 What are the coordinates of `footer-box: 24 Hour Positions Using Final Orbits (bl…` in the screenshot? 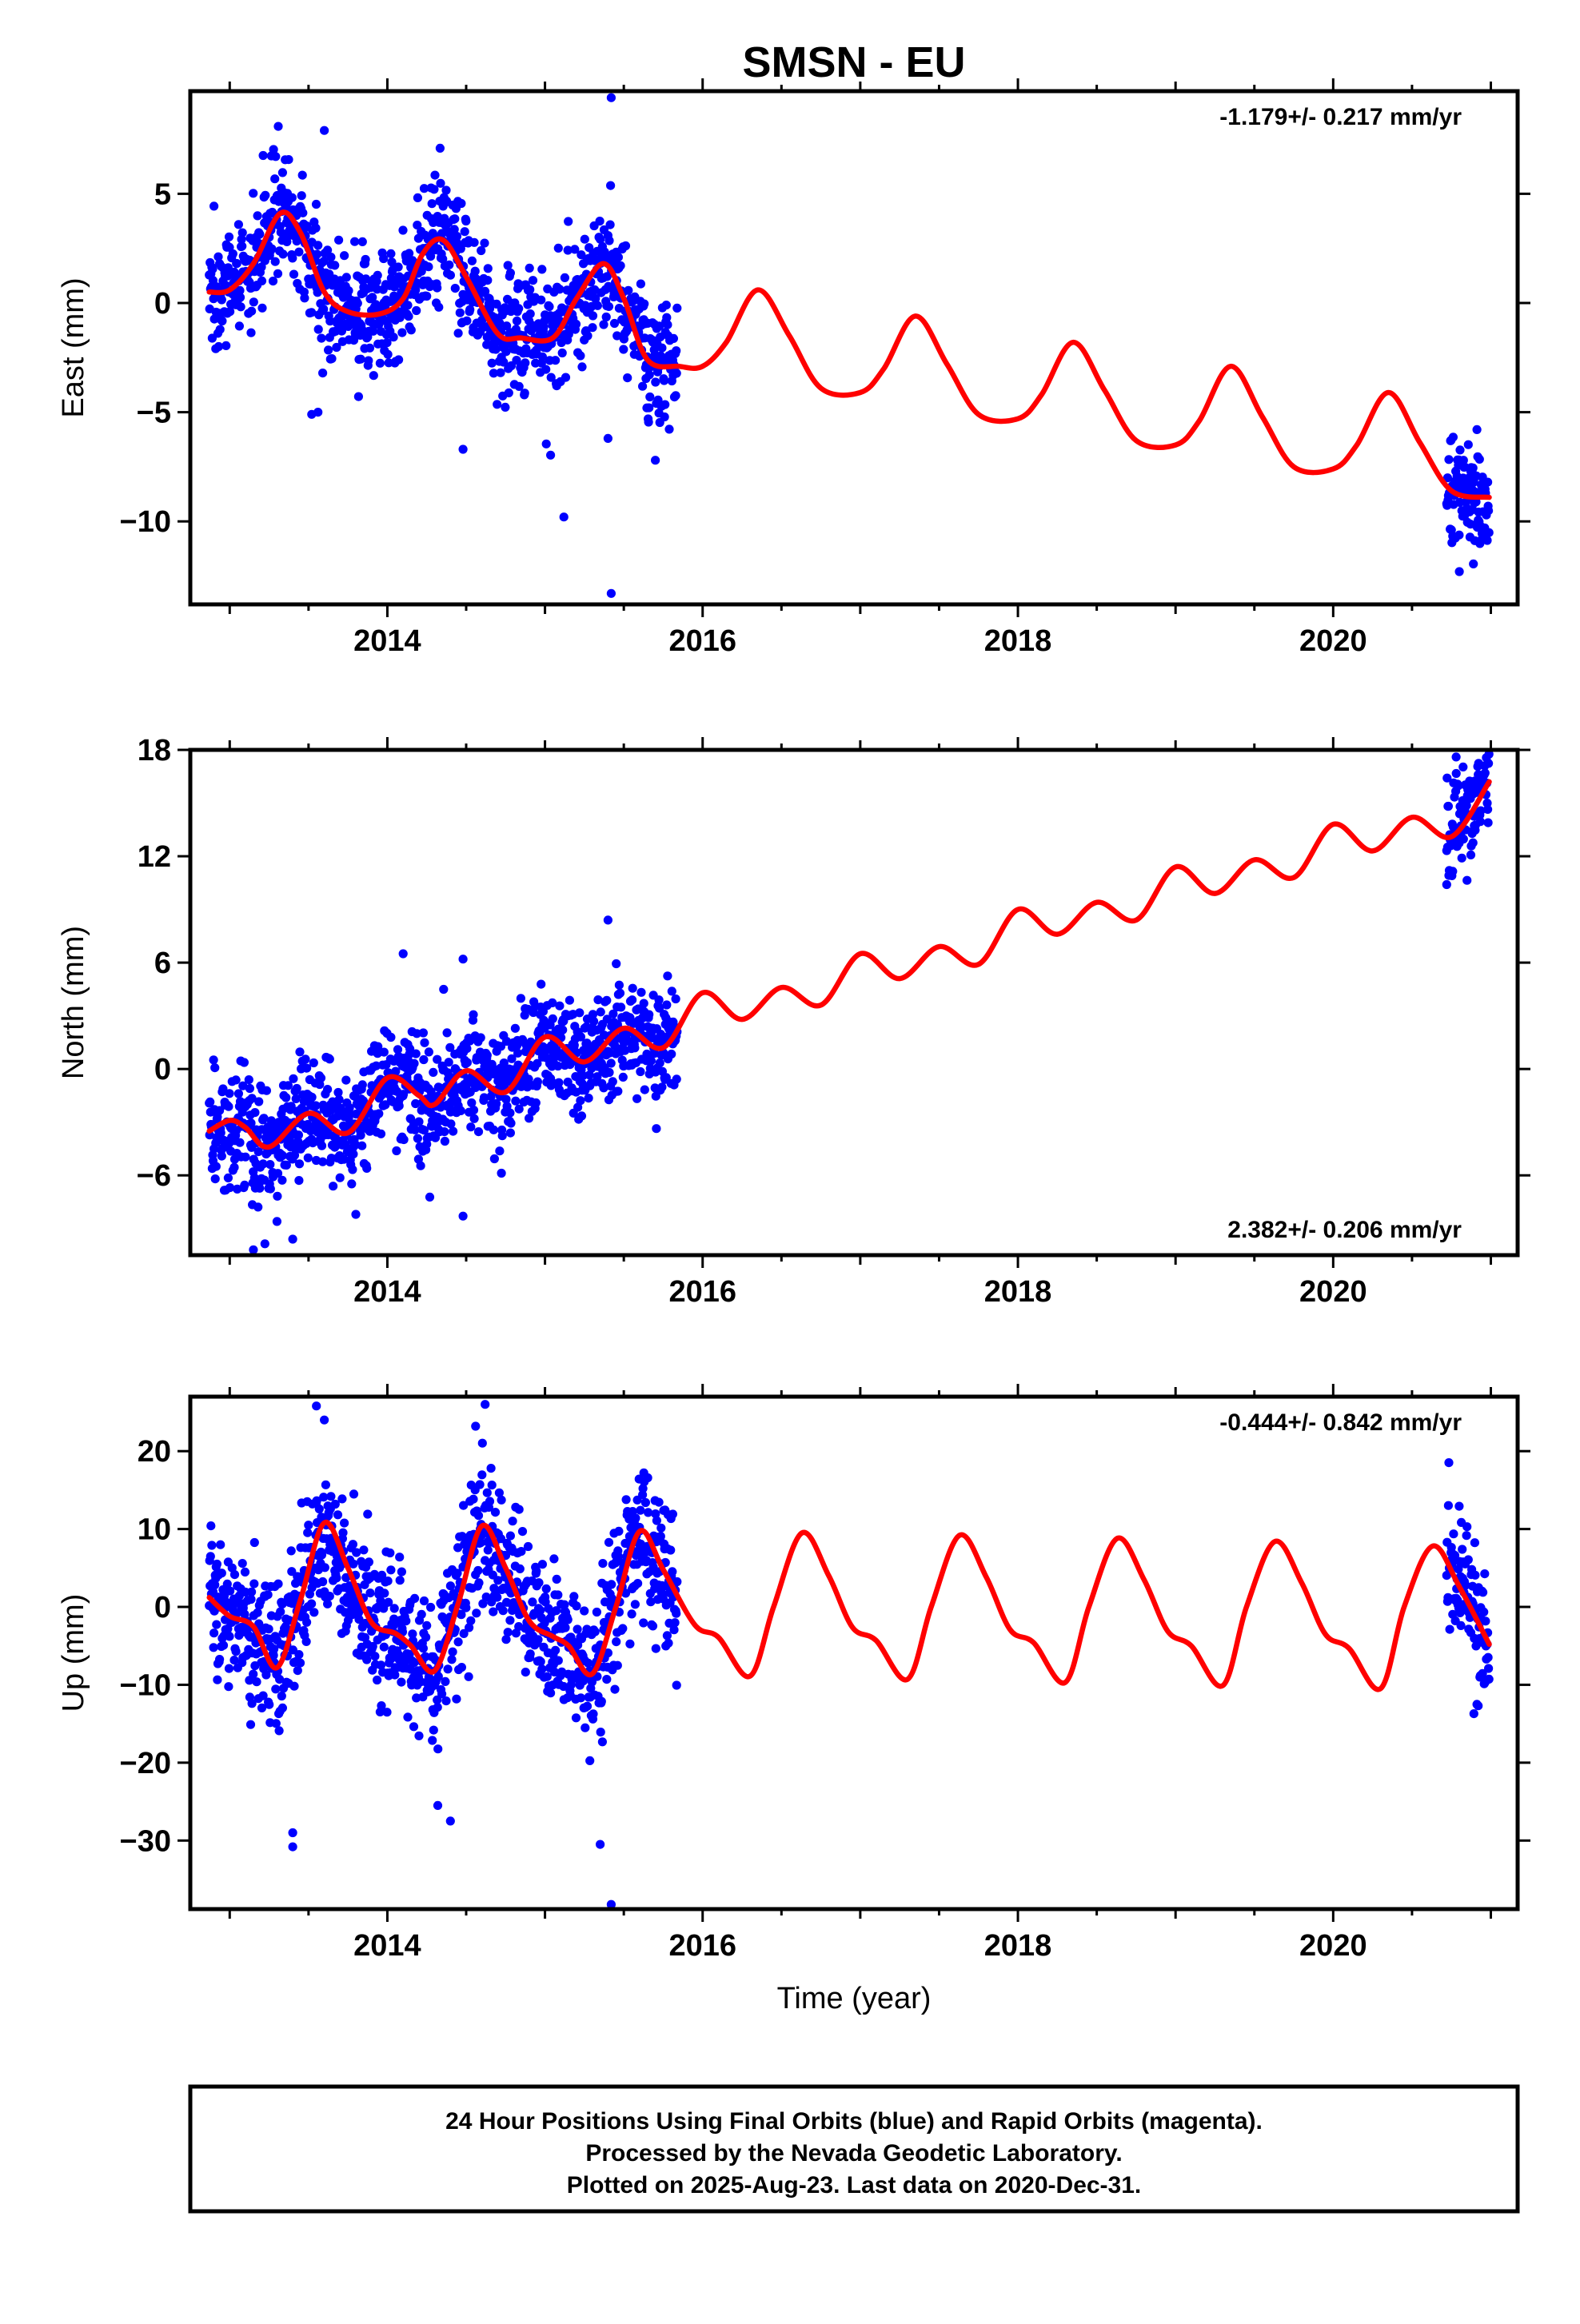 It's located at (854, 2149).